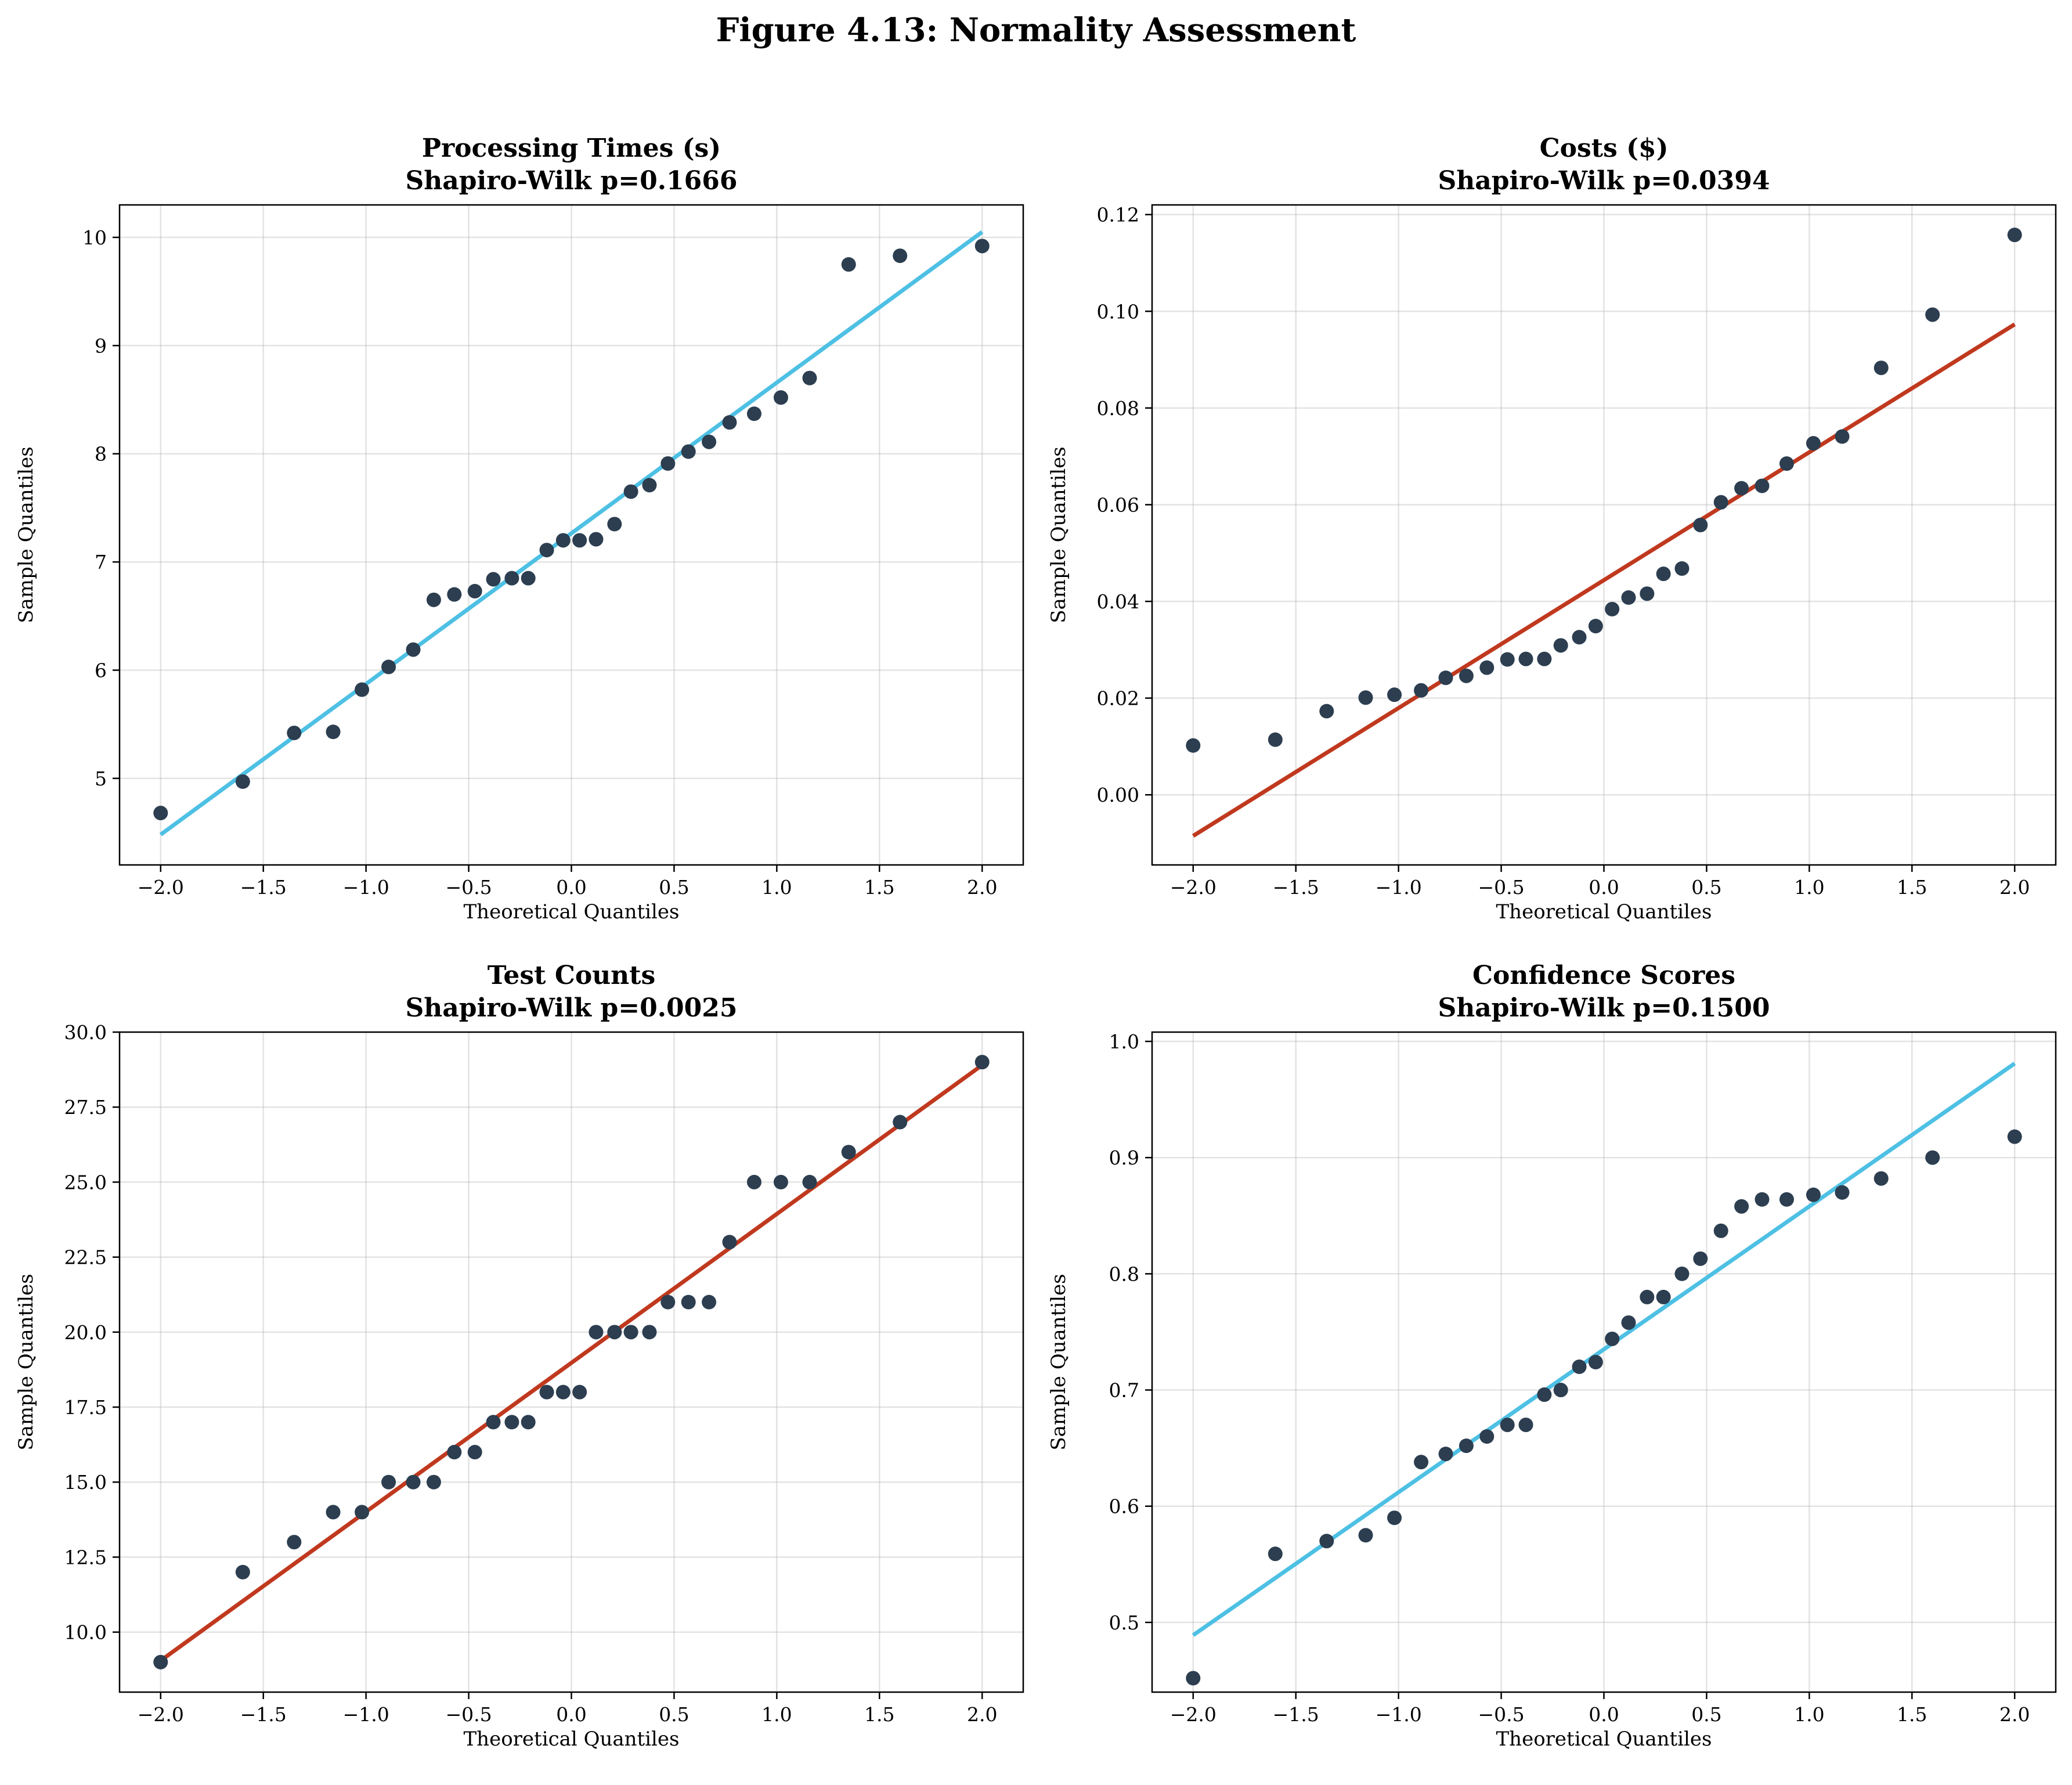 The width and height of the screenshot is (2072, 1785). What do you see at coordinates (366, 887) in the screenshot?
I see `x-tick-label: −1.0` at bounding box center [366, 887].